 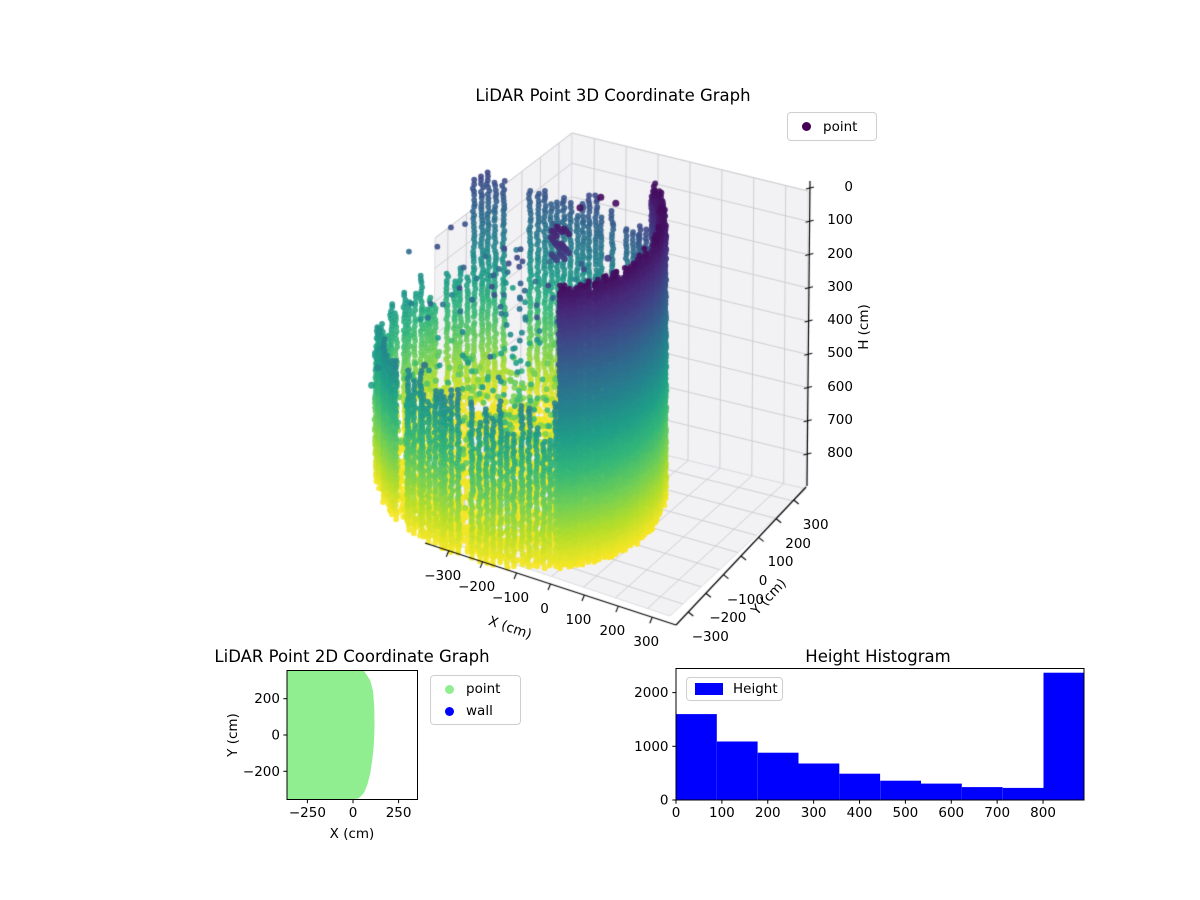 What do you see at coordinates (479, 711) in the screenshot?
I see `legend-wall-label: wall` at bounding box center [479, 711].